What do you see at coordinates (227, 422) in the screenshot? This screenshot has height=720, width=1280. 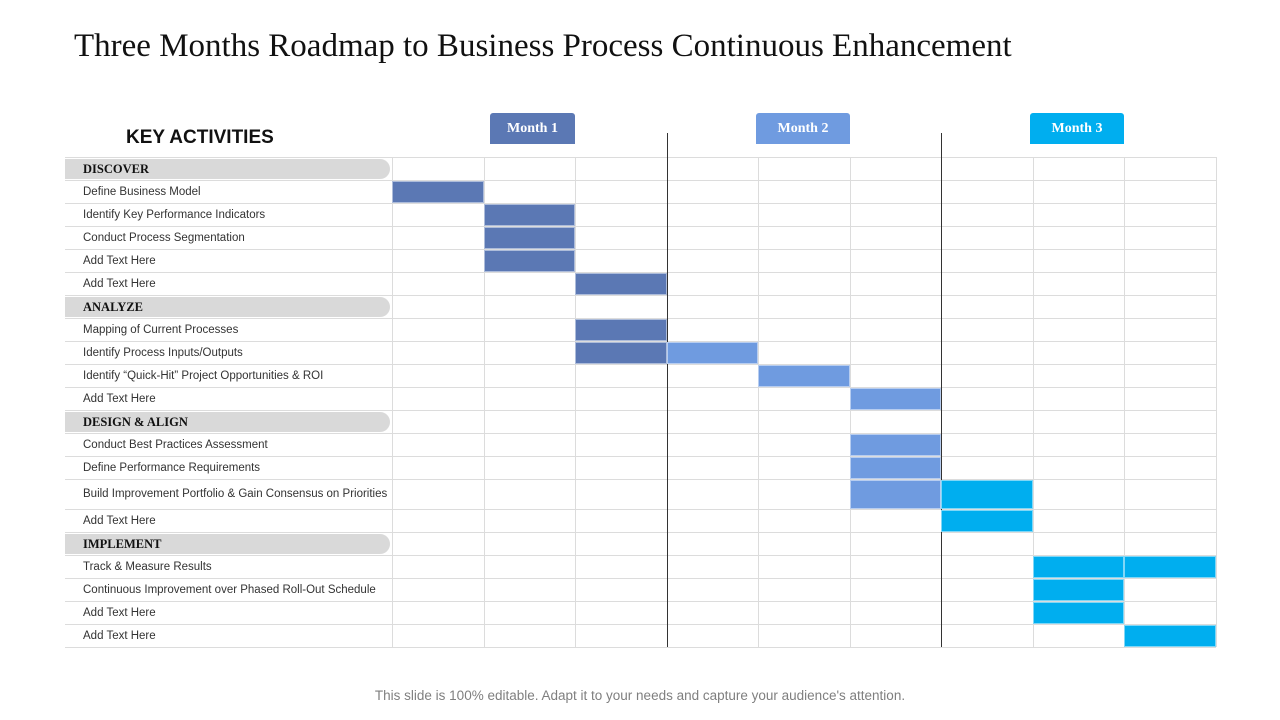 I see `group-header: DESIGN & ALIGN` at bounding box center [227, 422].